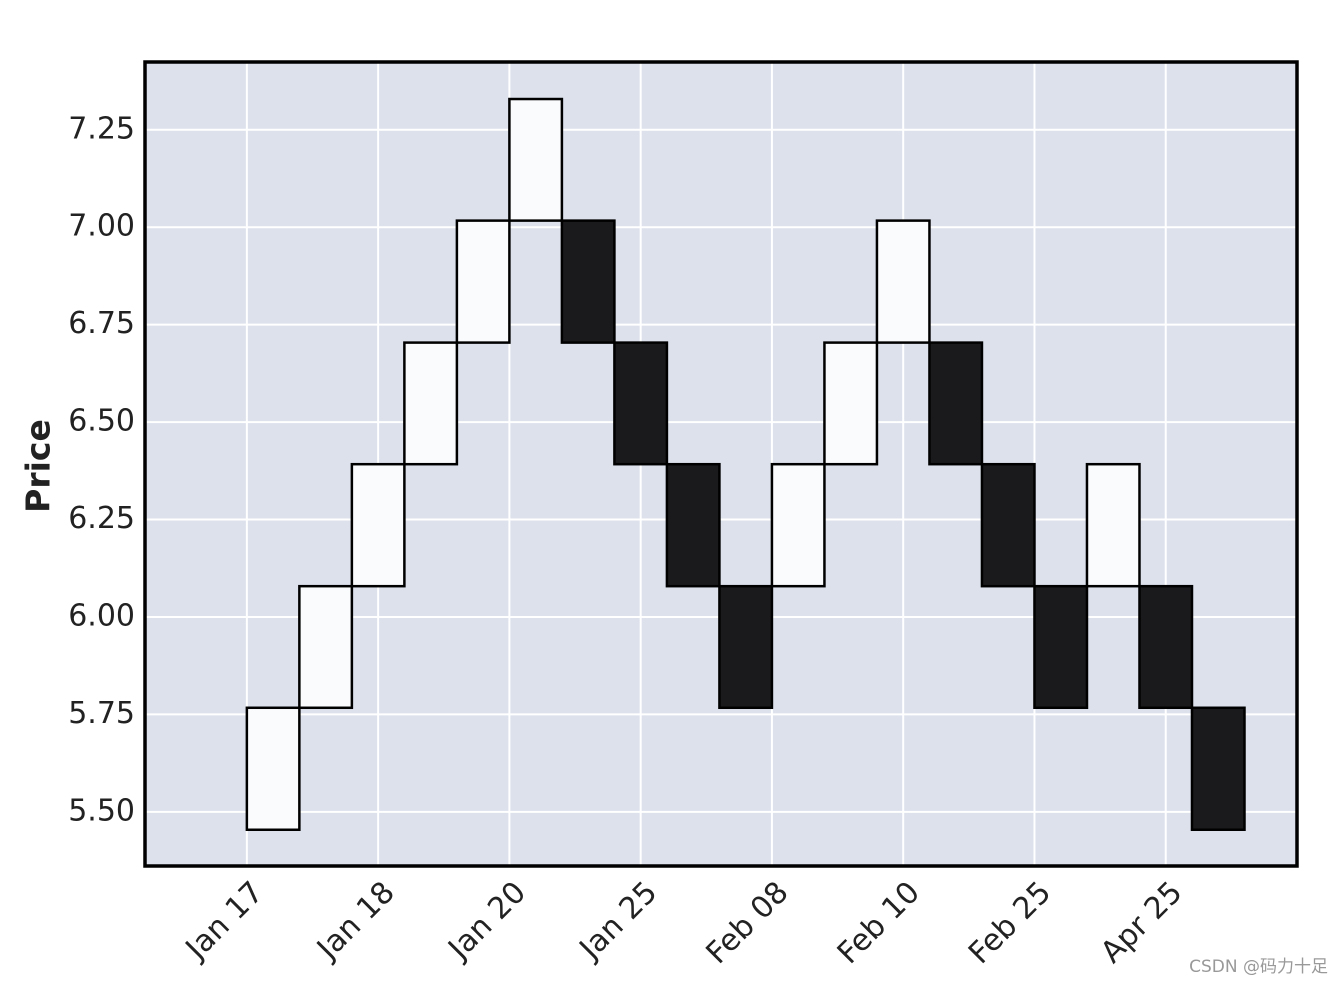 The height and width of the screenshot is (986, 1344). Describe the element at coordinates (224, 921) in the screenshot. I see `x-tick-label: Jan 17` at that location.